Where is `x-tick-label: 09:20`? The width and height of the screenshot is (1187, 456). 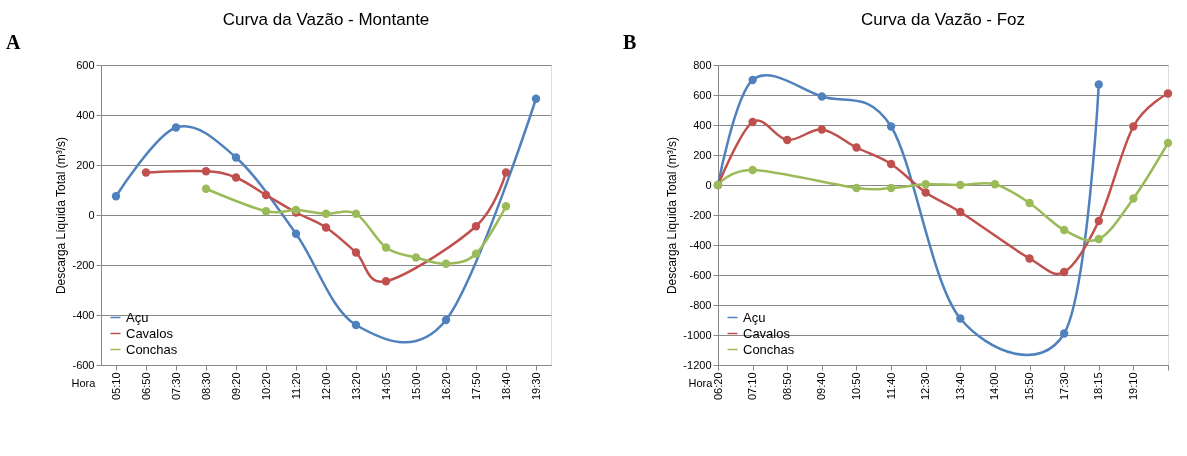 x-tick-label: 09:20 is located at coordinates (235, 386).